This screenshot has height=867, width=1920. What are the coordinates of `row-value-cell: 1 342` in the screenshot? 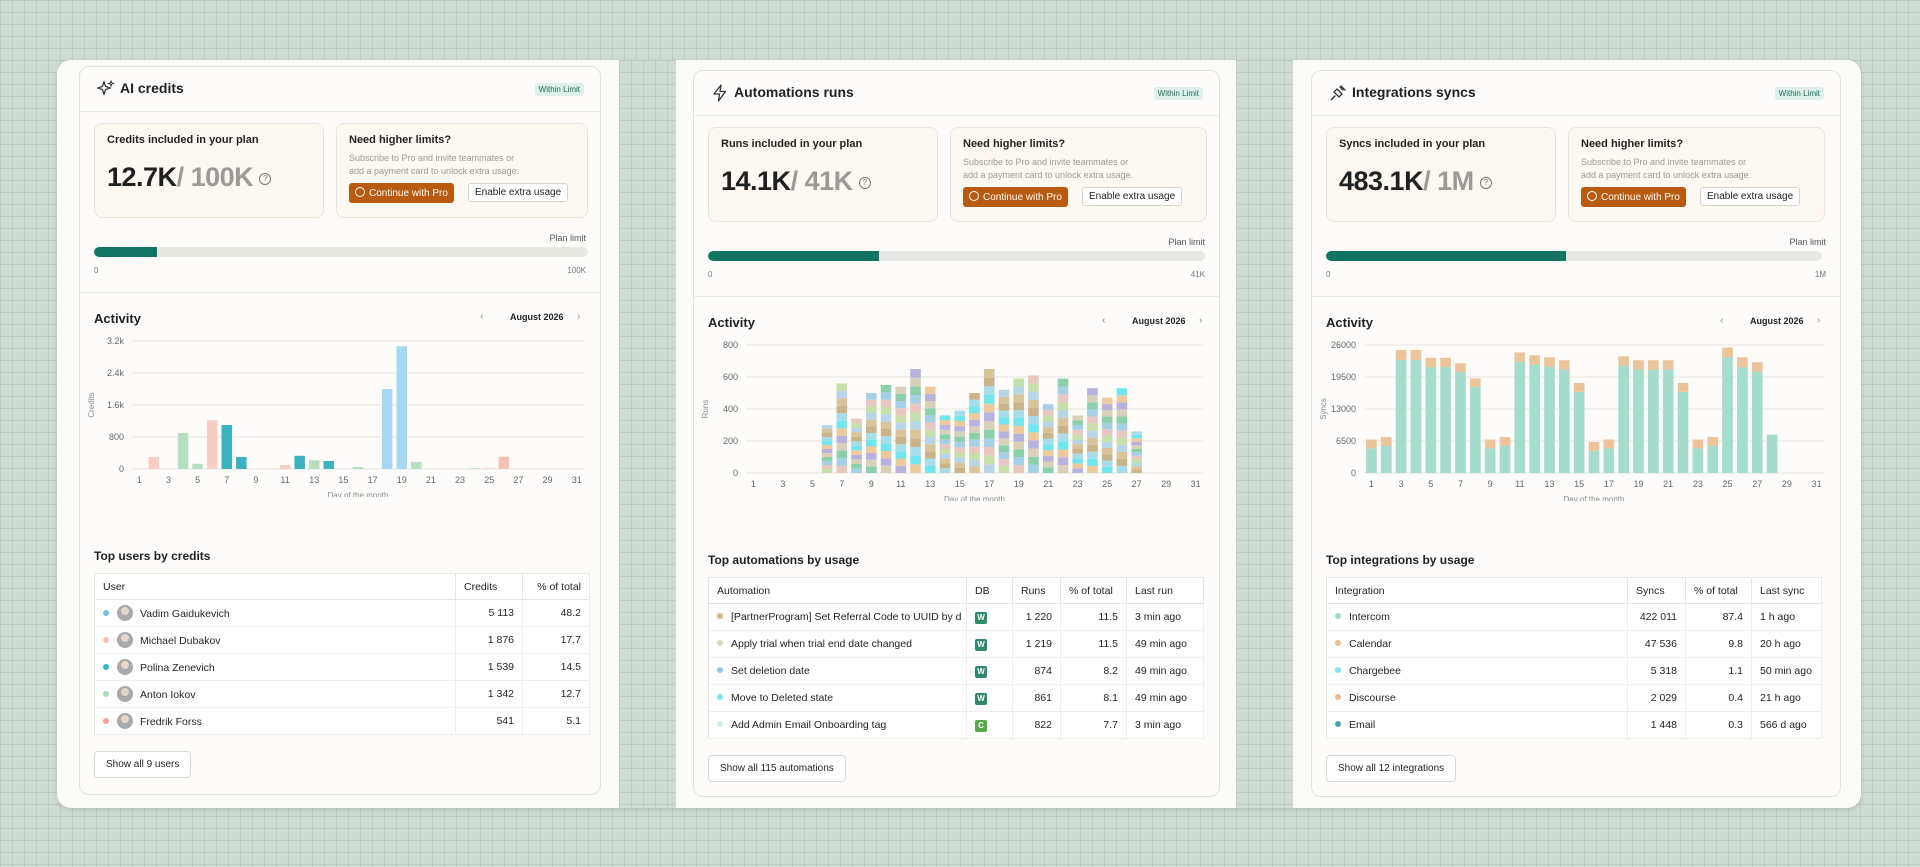 It's located at (489, 694).